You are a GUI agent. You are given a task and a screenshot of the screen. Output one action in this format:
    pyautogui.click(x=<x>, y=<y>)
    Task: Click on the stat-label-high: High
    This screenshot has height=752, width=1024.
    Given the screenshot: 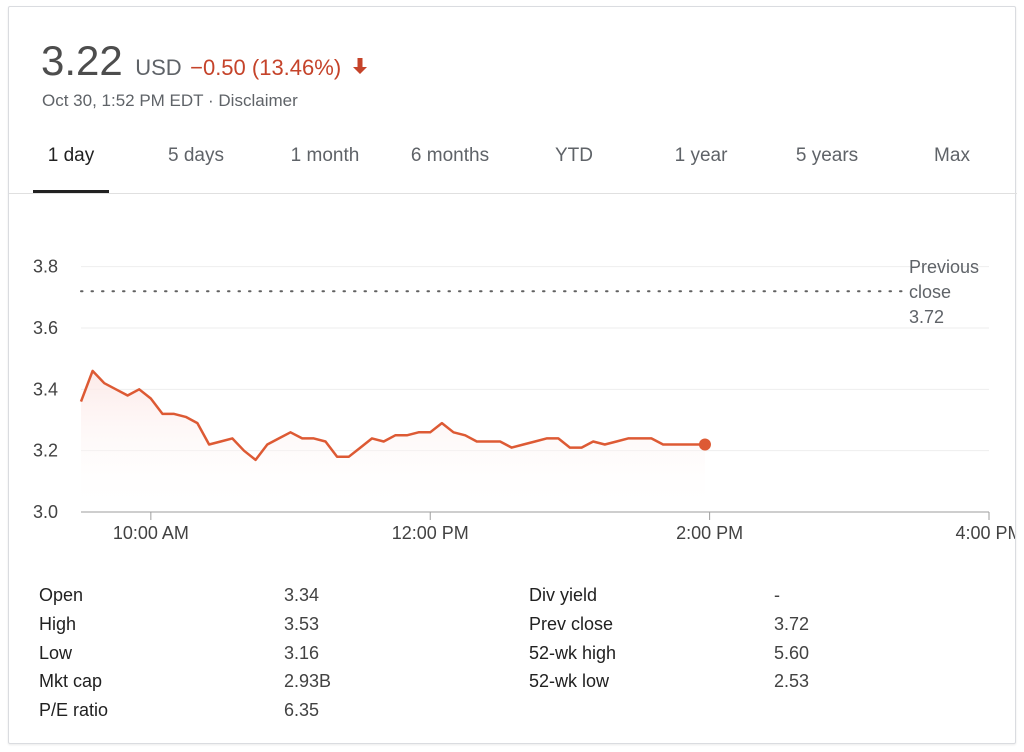 What is the action you would take?
    pyautogui.click(x=58, y=624)
    